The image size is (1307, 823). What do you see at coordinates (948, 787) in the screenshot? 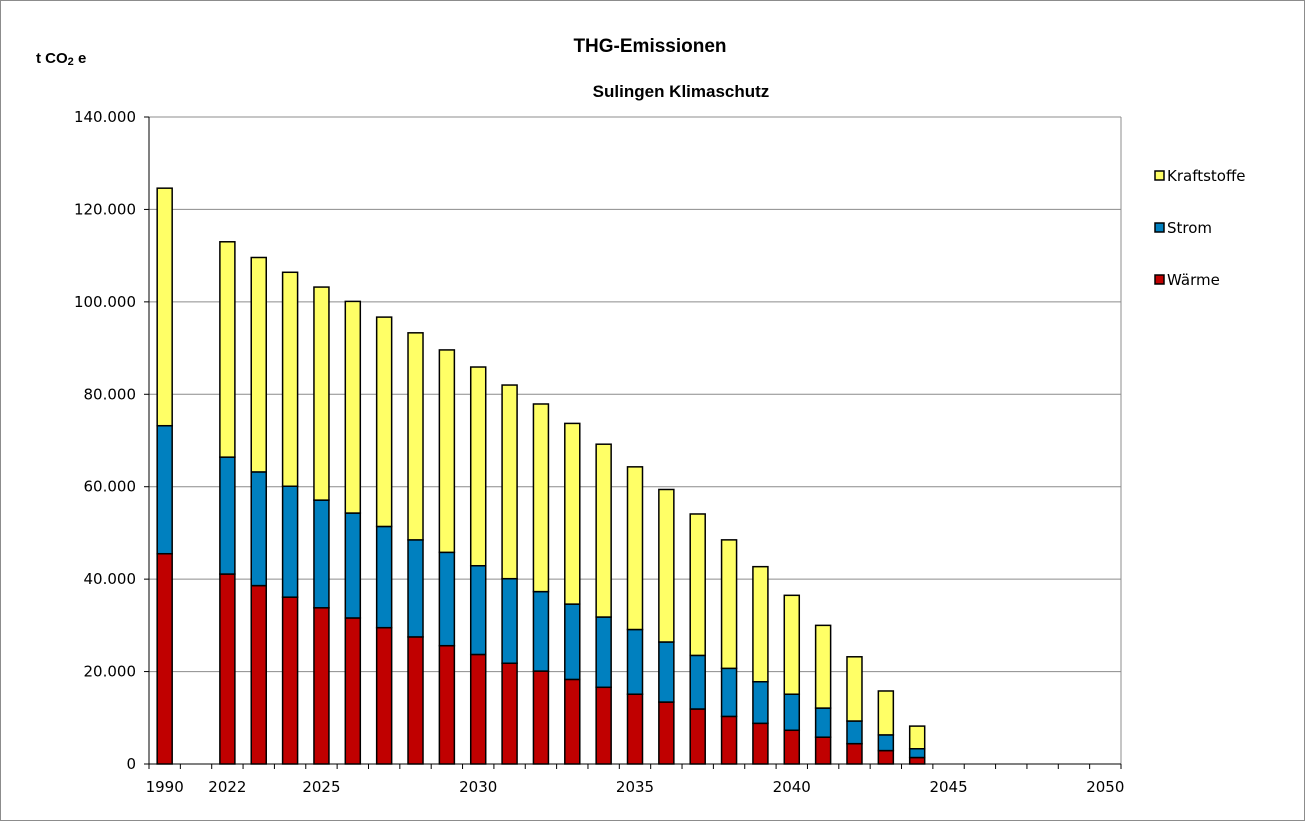
I see `x-tick-label: 2045` at bounding box center [948, 787].